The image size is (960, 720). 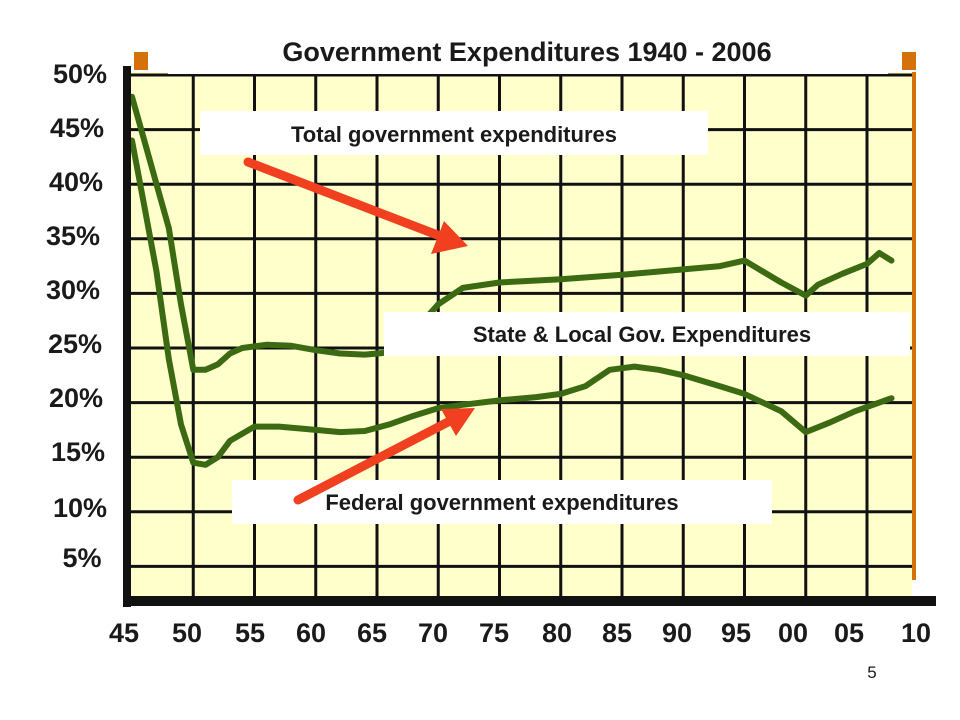 I want to click on arrow-total, so click(x=344, y=199).